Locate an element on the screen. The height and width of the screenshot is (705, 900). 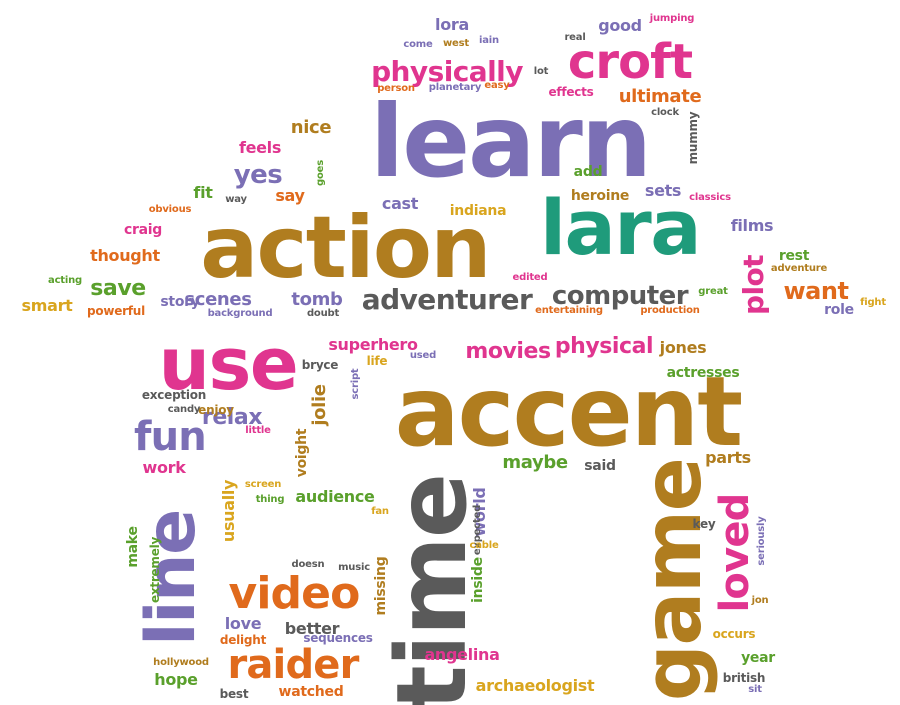
word-screen: screen is located at coordinates (263, 484).